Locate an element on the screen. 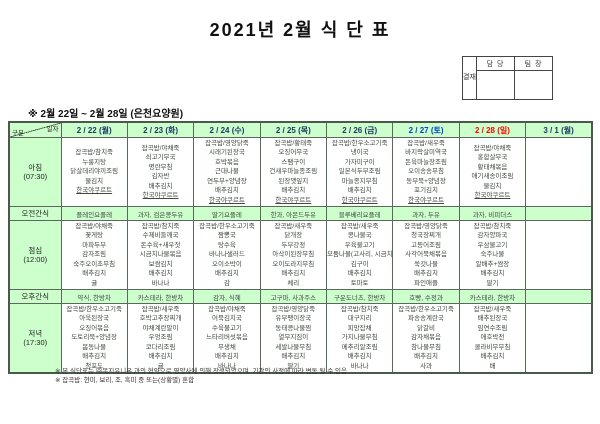  menu-item: 홍합살무국 is located at coordinates (492, 157).